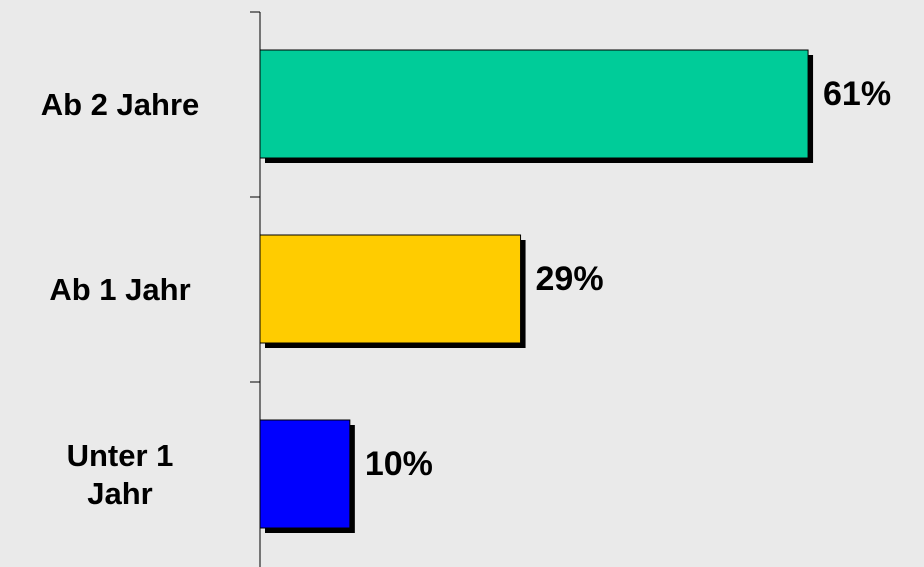 Image resolution: width=924 pixels, height=567 pixels. I want to click on value-label-ab-1-jahr: 29%, so click(570, 279).